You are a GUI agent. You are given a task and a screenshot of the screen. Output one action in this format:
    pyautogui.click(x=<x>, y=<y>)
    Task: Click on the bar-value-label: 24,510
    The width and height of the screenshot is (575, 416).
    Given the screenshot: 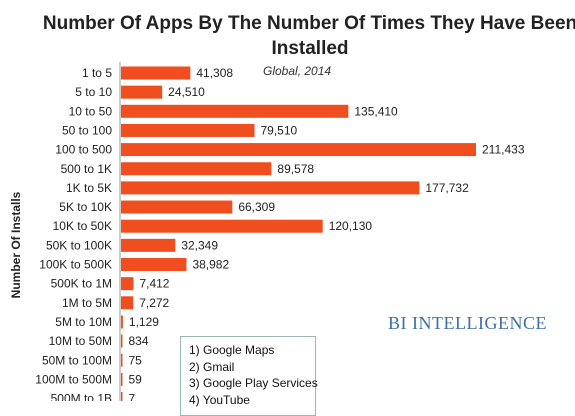 What is the action you would take?
    pyautogui.click(x=186, y=92)
    